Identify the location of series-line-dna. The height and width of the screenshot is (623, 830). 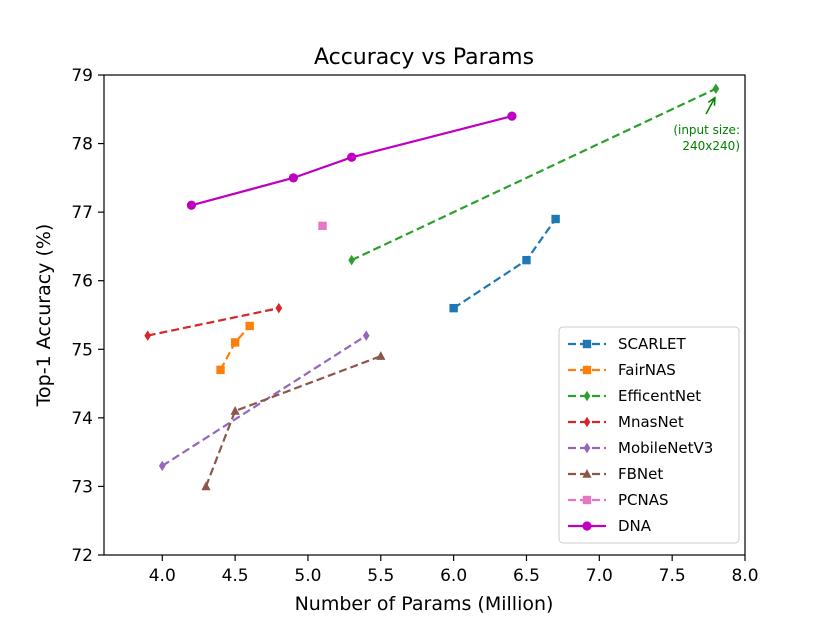
(352, 161).